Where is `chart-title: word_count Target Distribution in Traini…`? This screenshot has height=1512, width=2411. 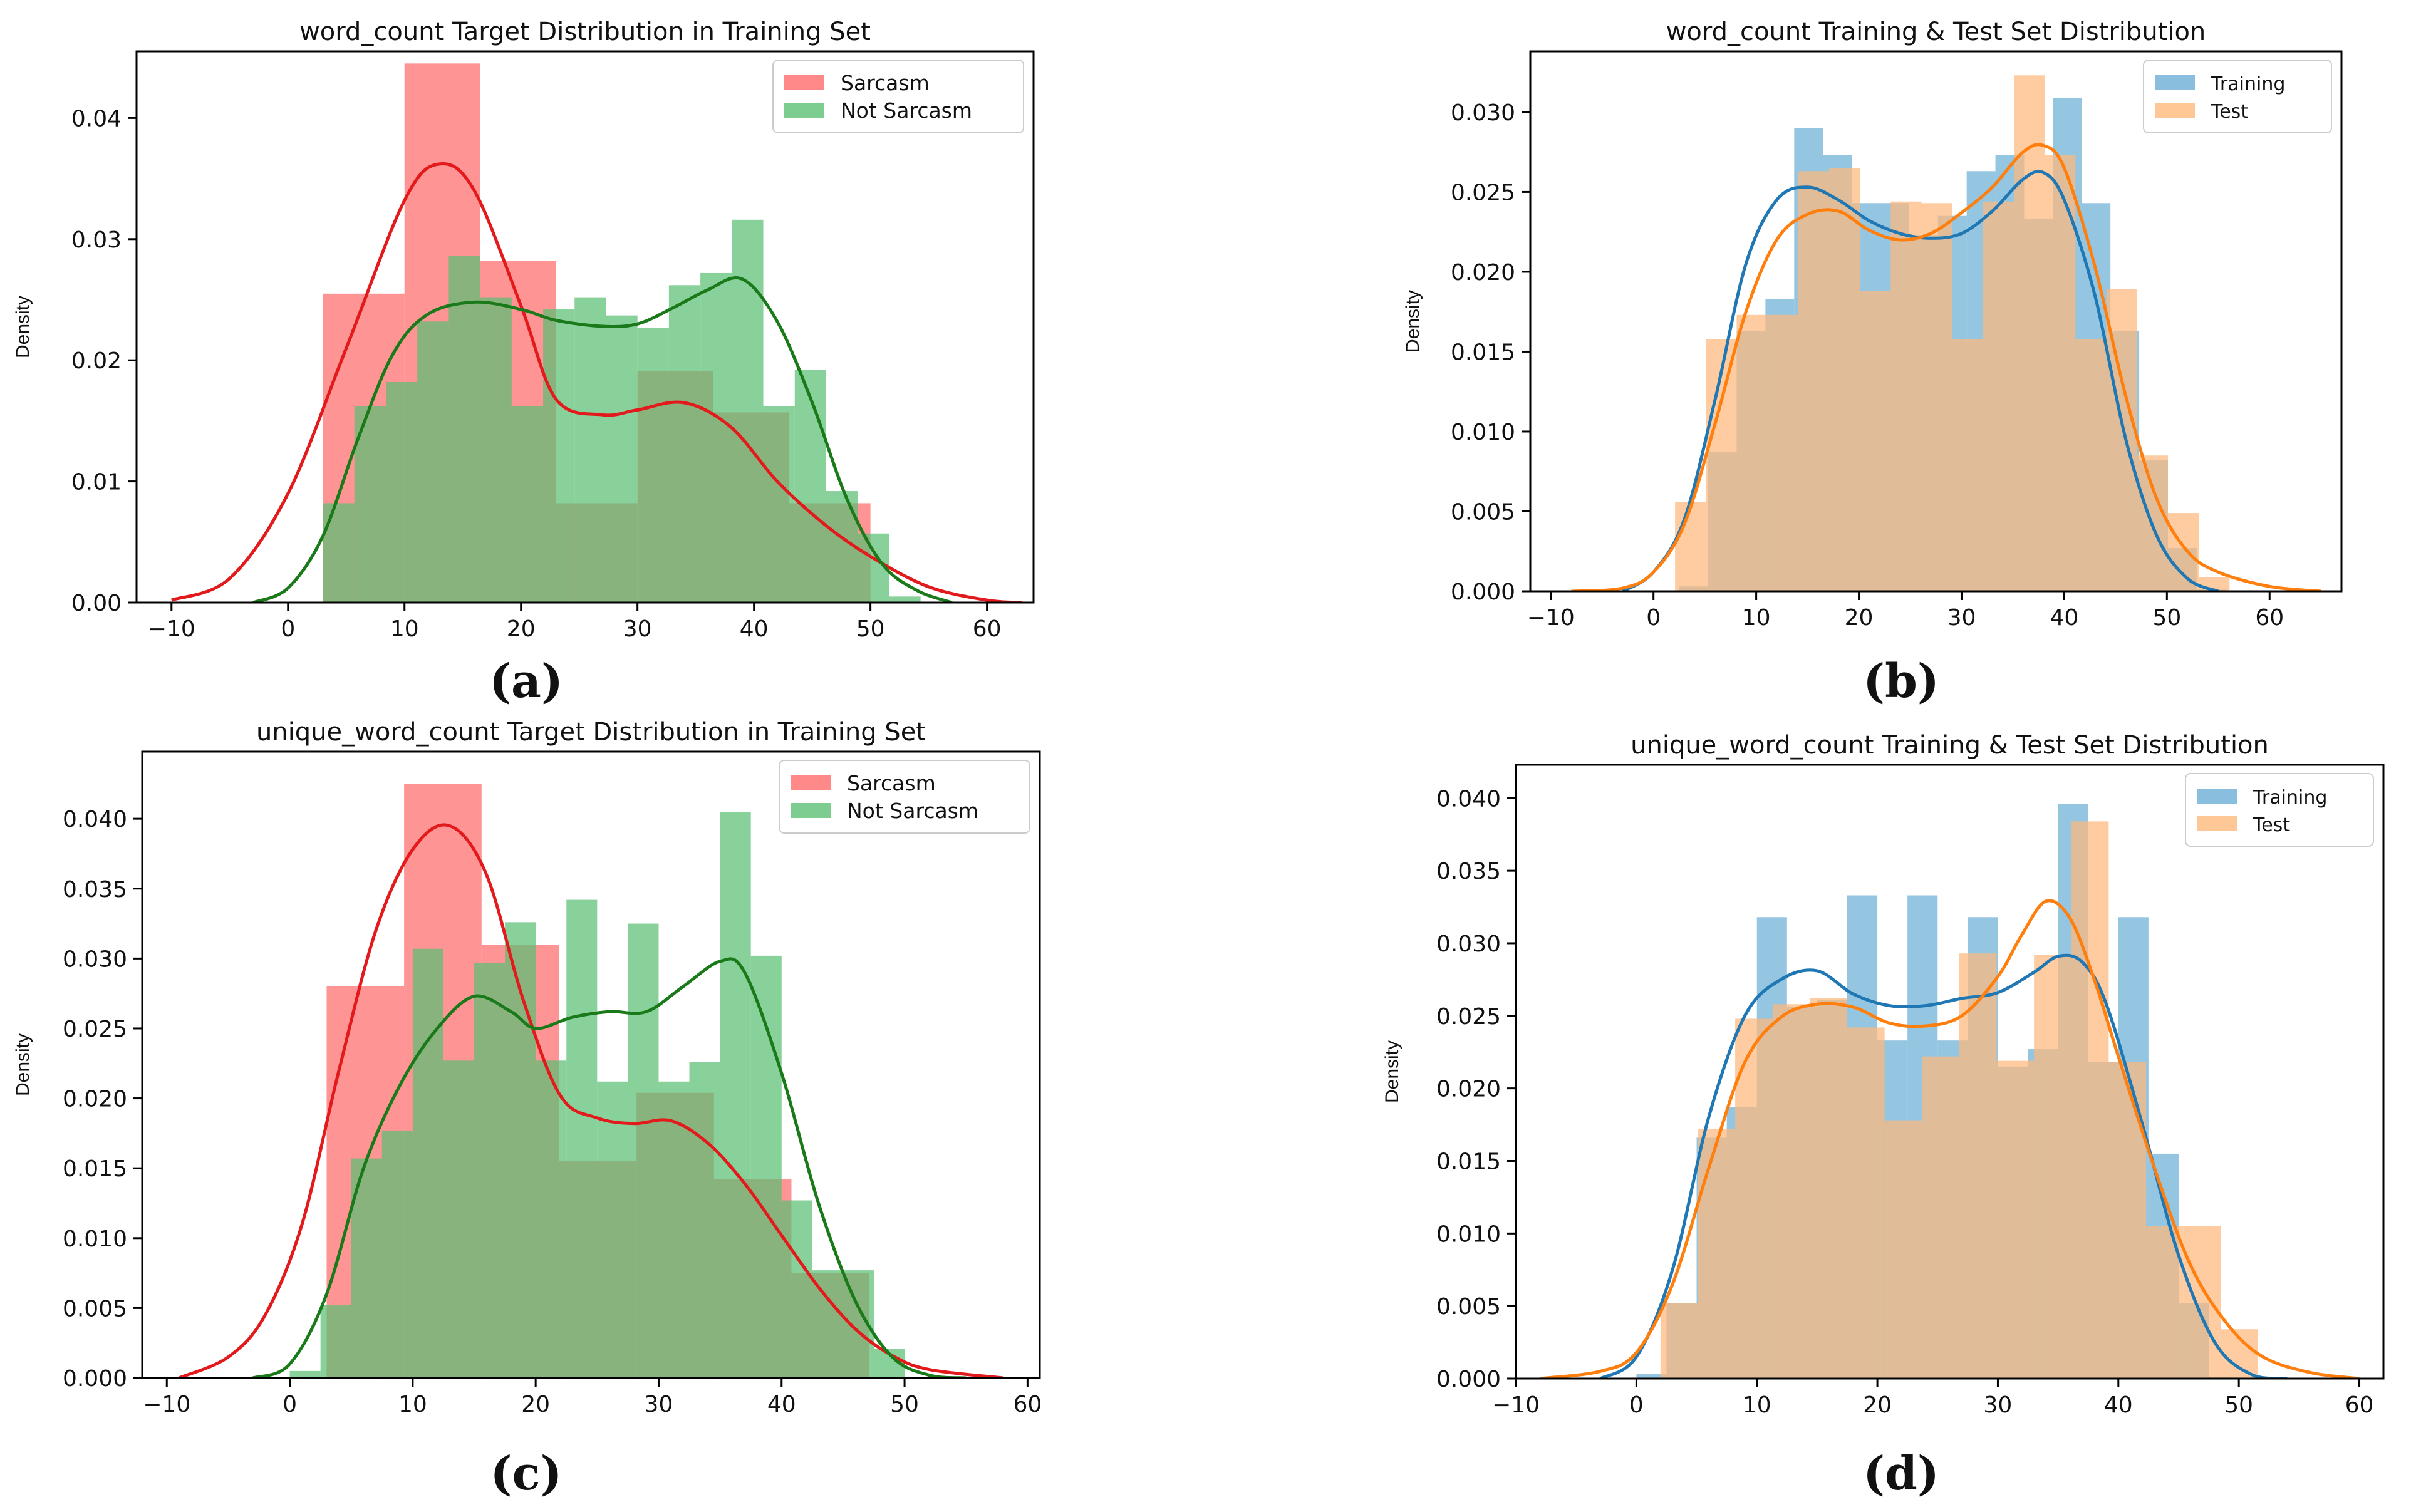
chart-title: word_count Target Distribution in Traini… is located at coordinates (585, 32).